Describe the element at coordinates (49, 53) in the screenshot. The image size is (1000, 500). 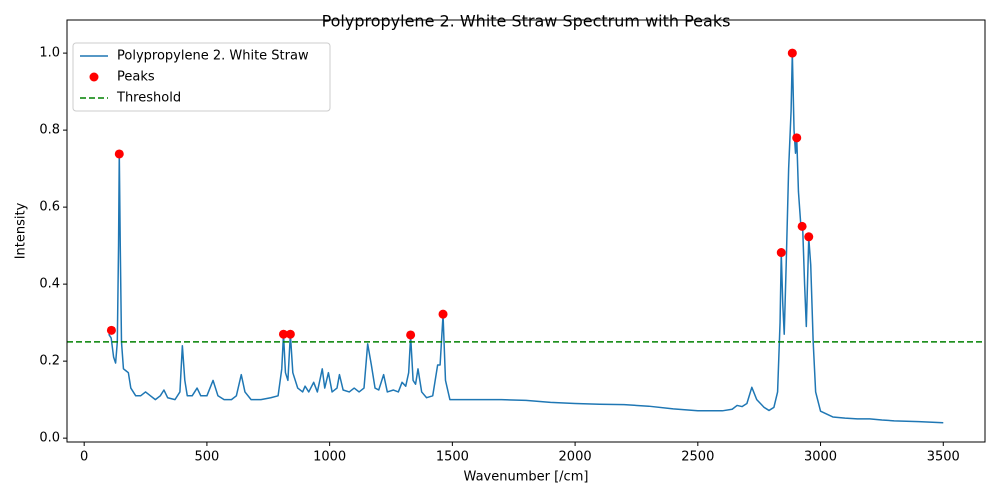
I see `y-tick-label: 1.0` at that location.